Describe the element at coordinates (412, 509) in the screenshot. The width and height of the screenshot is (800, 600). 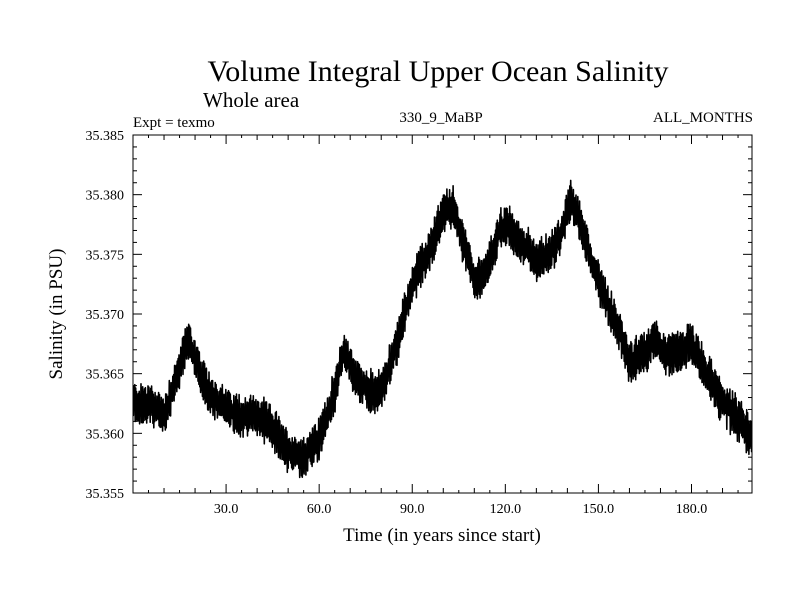
I see `x-tick-label: 90.0` at that location.